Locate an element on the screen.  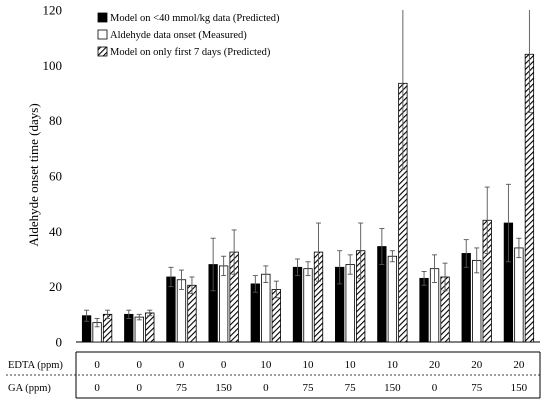
y-axis-ticks: 0 20 40 60 80 100 120 is located at coordinates (53, 176).